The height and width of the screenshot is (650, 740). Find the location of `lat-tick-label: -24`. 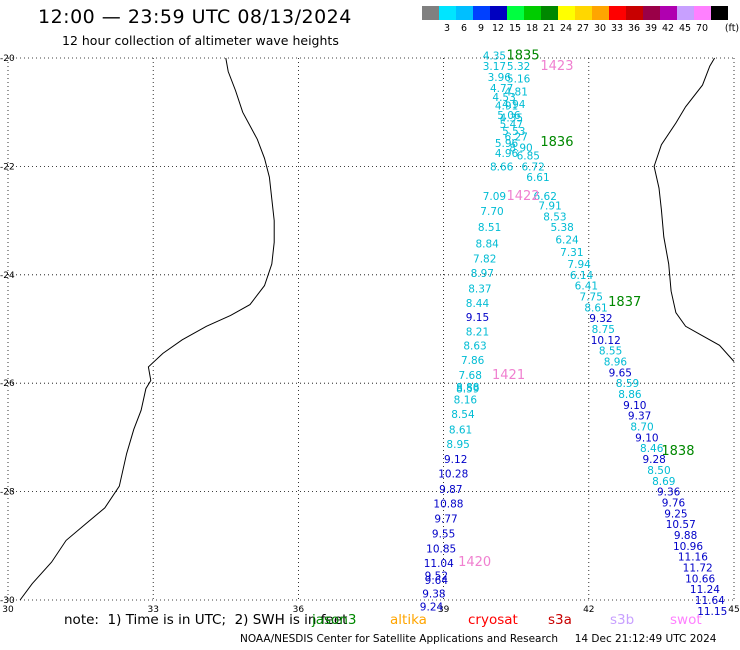

lat-tick-label: -24 is located at coordinates (7, 276).